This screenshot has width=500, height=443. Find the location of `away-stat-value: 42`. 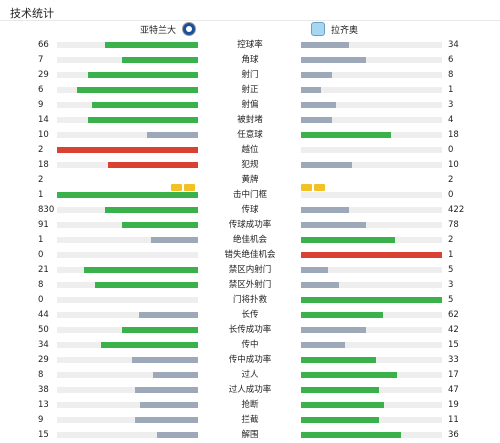

away-stat-value: 42 is located at coordinates (453, 330).